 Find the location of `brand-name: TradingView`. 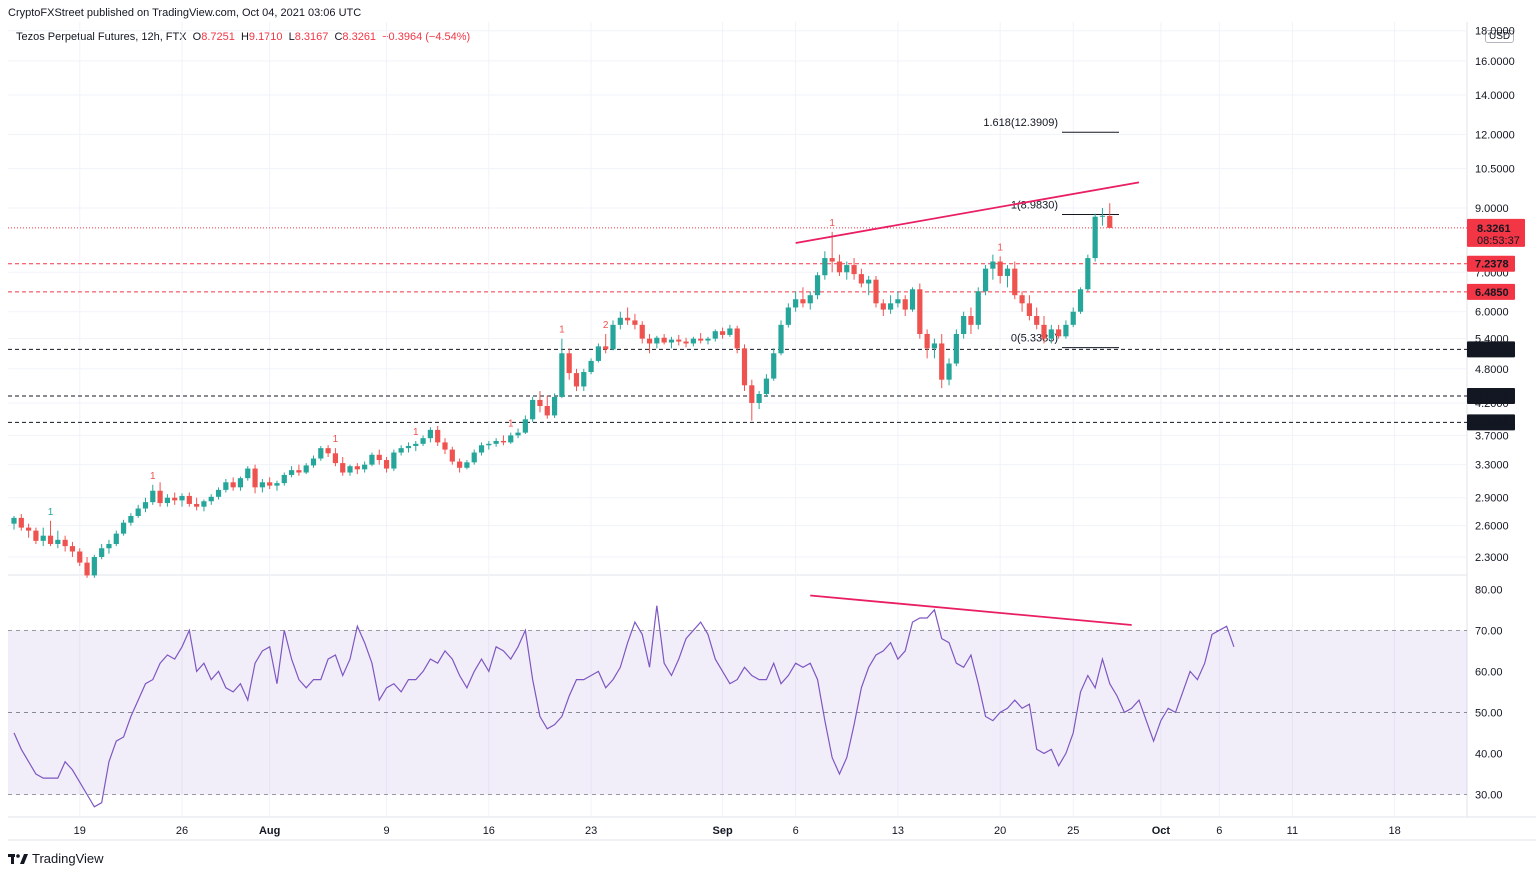

brand-name: TradingView is located at coordinates (68, 858).